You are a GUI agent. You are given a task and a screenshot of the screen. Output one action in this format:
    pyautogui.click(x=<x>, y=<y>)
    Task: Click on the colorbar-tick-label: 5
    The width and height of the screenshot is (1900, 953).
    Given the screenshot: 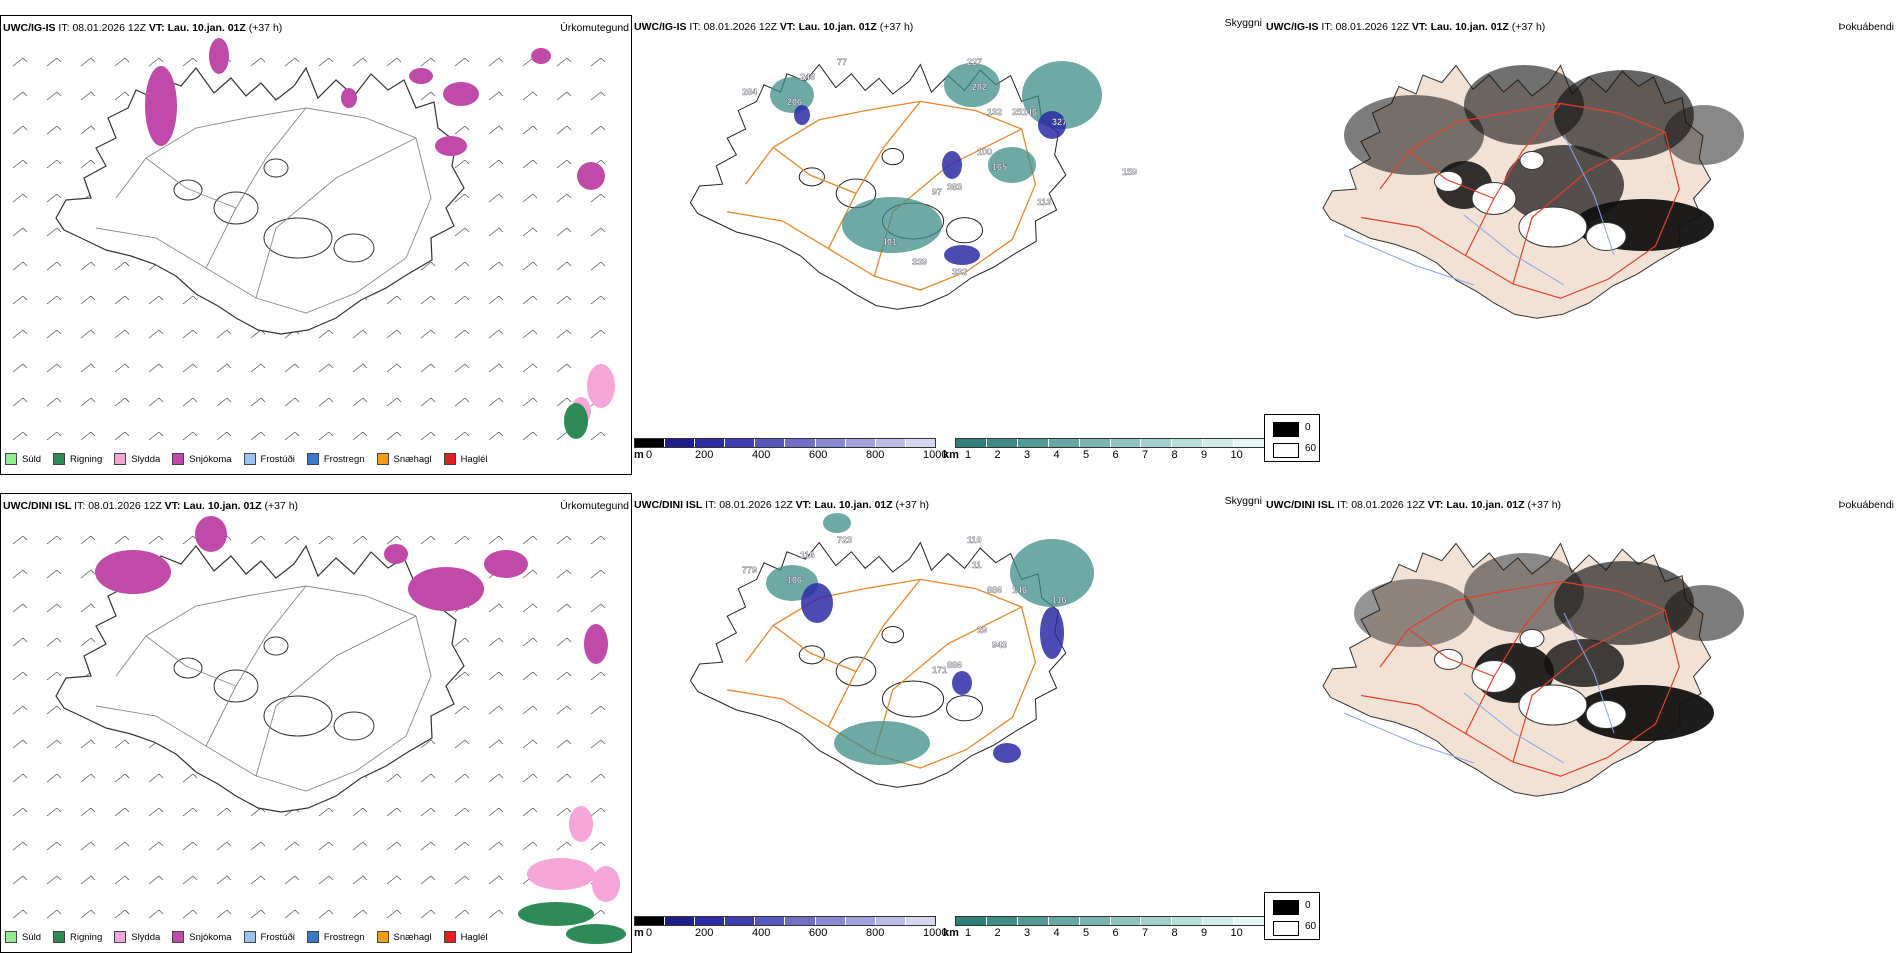 What is the action you would take?
    pyautogui.click(x=1086, y=933)
    